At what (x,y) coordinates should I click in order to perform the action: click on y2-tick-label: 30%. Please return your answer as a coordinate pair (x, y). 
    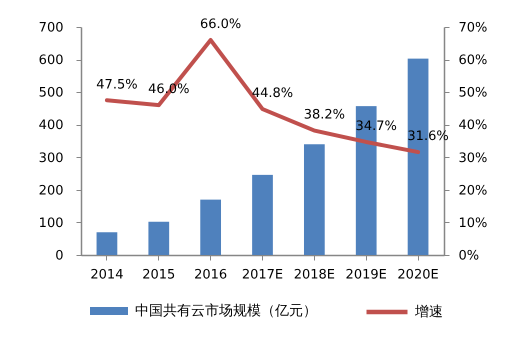
    Looking at the image, I should click on (473, 158).